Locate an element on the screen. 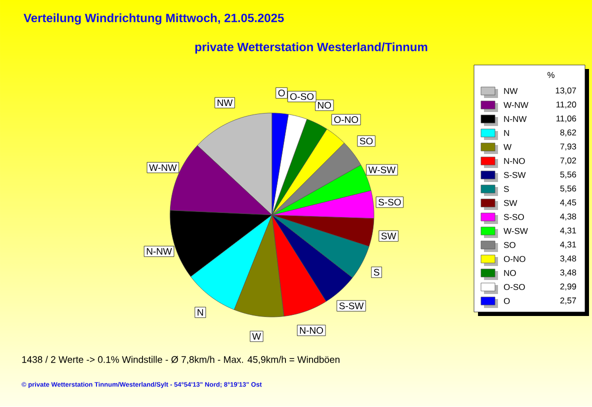 This screenshot has height=407, width=592. legend-label: O-NO is located at coordinates (515, 259).